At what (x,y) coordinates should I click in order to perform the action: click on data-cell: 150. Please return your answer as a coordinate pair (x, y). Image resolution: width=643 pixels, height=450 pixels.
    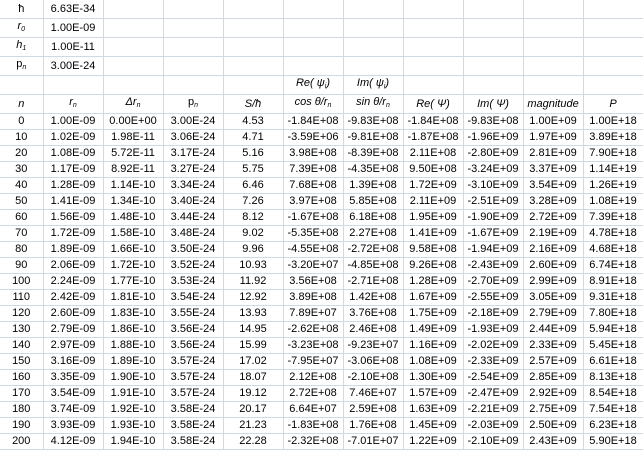
    Looking at the image, I should click on (22, 361).